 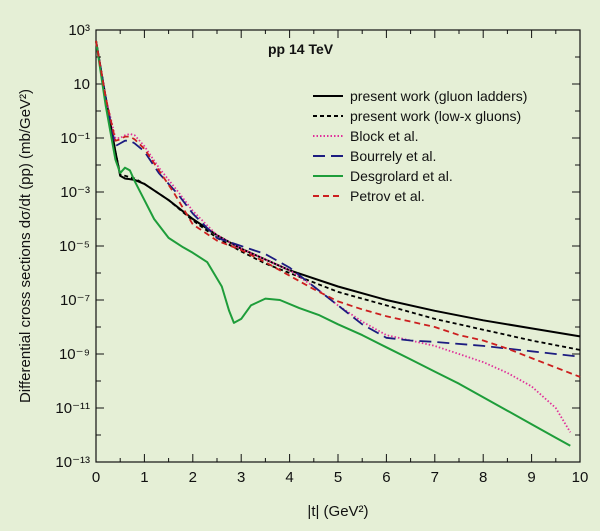 What do you see at coordinates (144, 477) in the screenshot?
I see `x-tick-label: 1` at bounding box center [144, 477].